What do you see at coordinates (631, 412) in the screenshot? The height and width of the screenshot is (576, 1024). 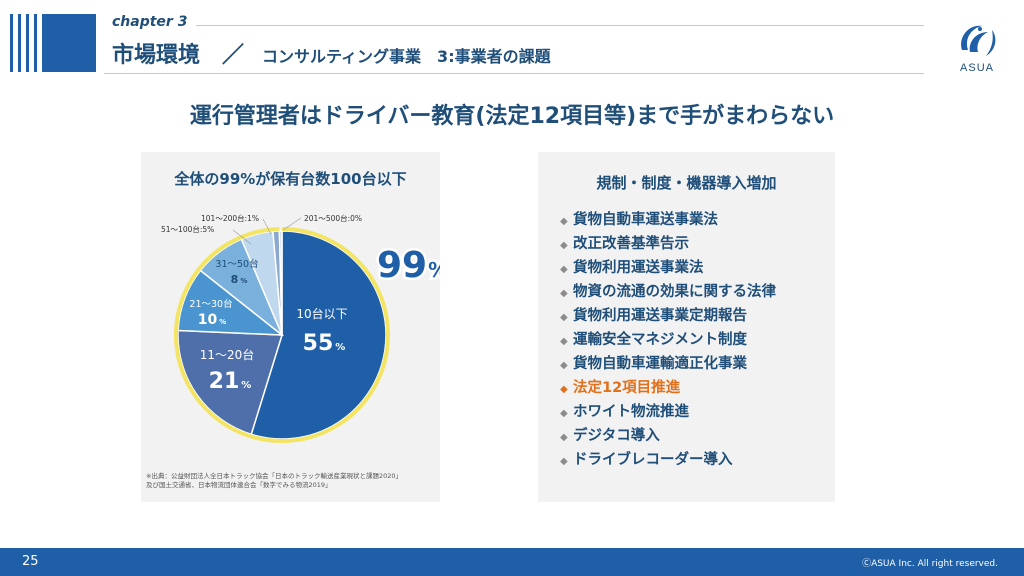 I see `regulation-item-text: ホワイト物流推進` at bounding box center [631, 412].